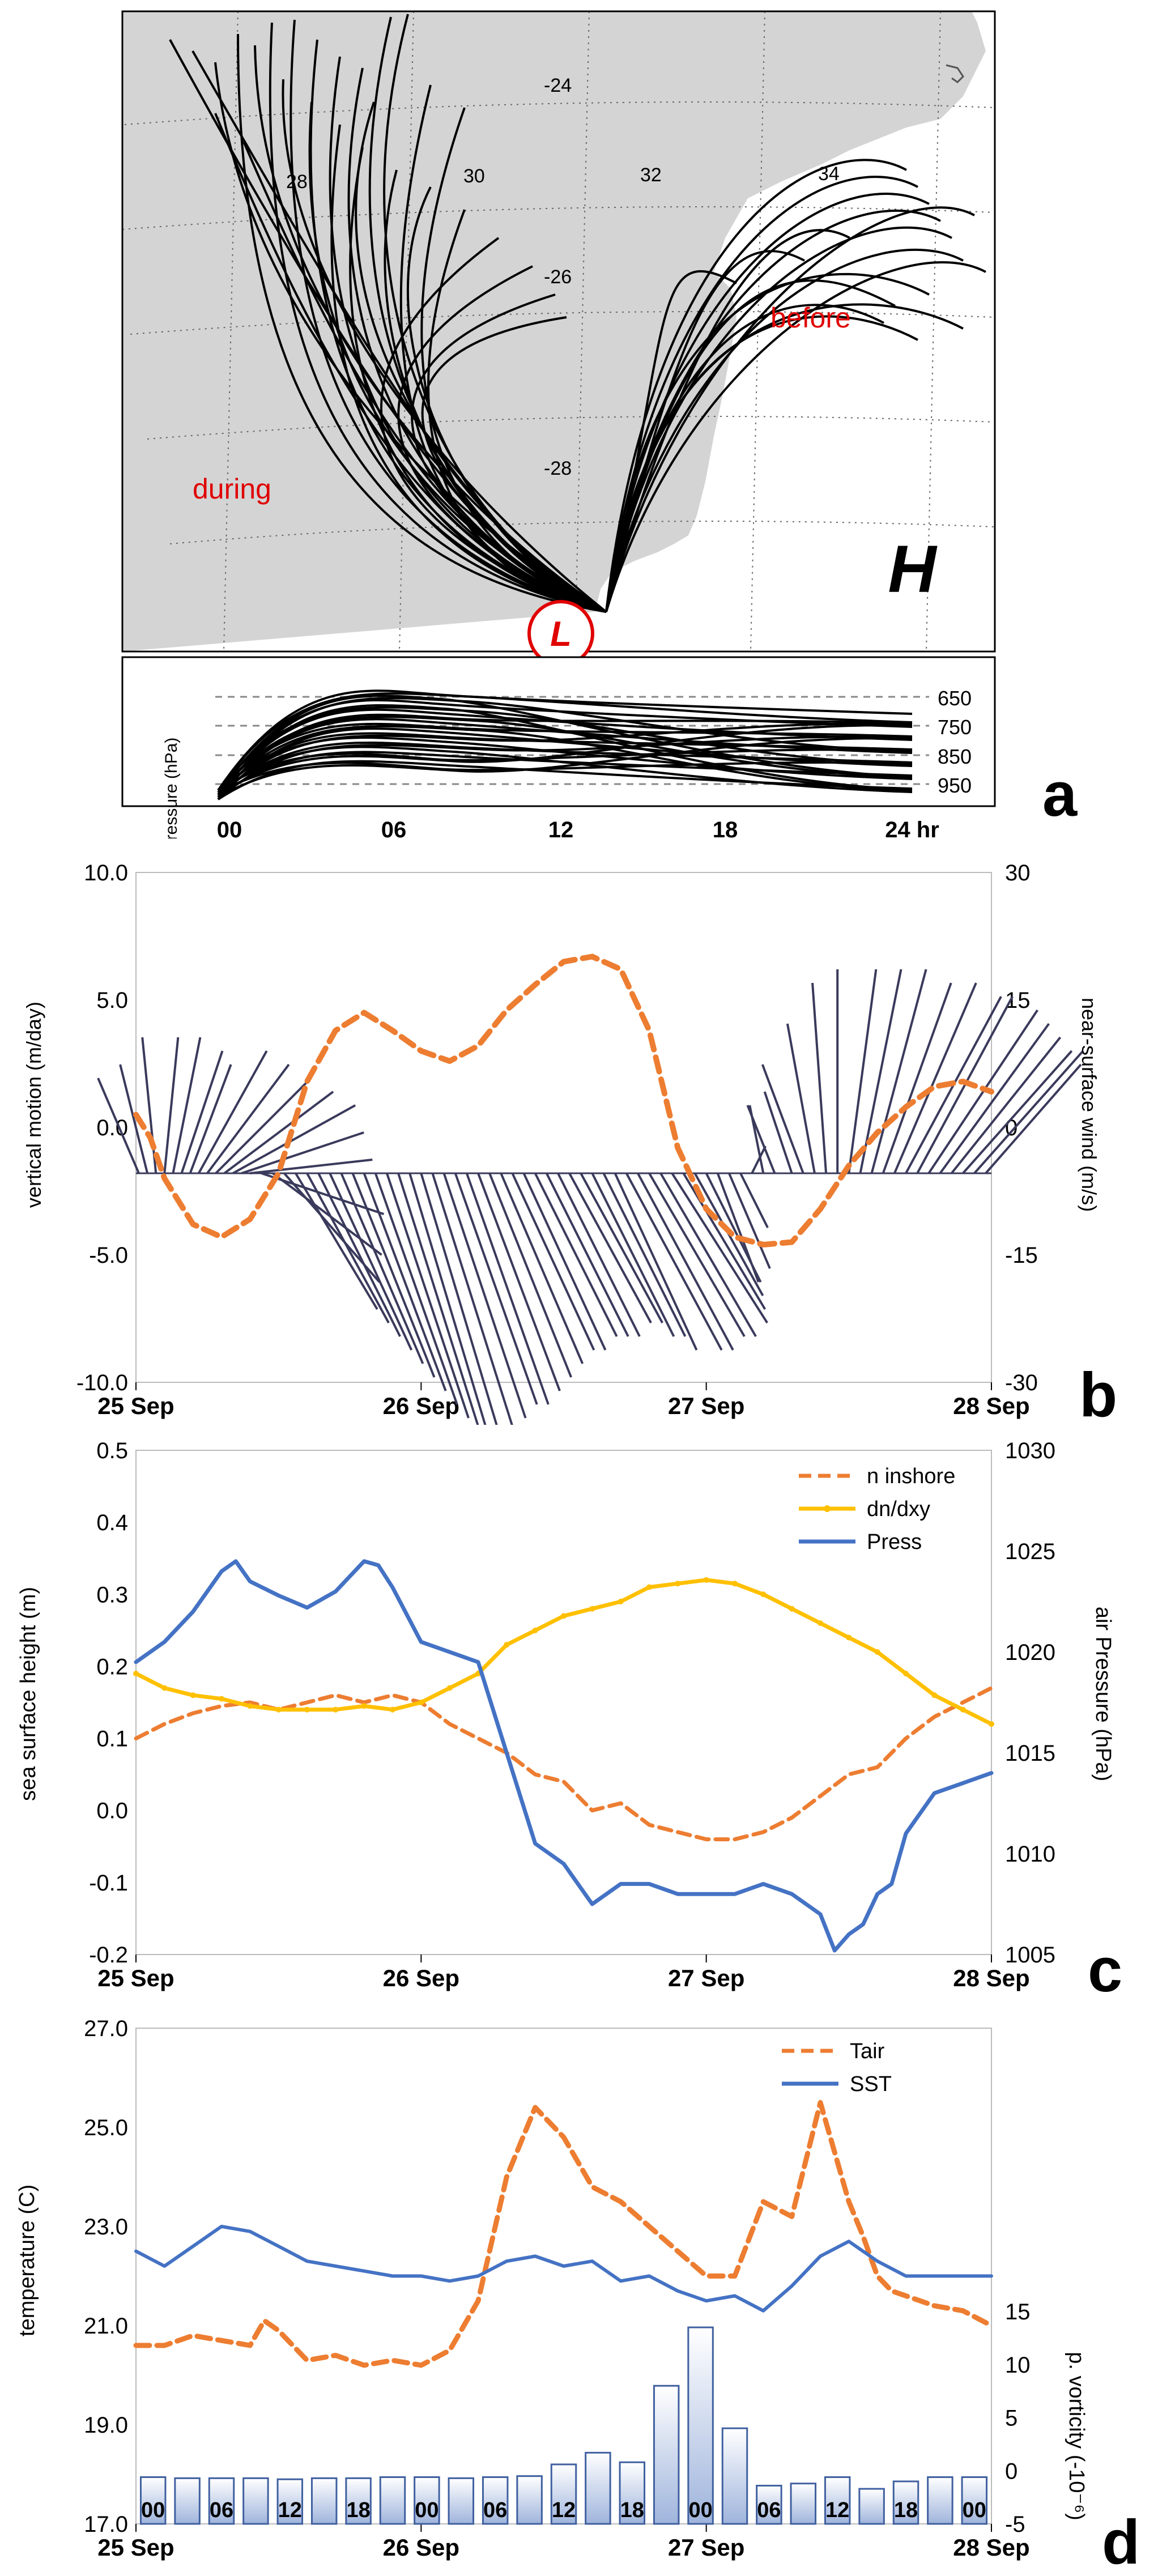 Image resolution: width=1158 pixels, height=2576 pixels. What do you see at coordinates (106, 2426) in the screenshot?
I see `y-tick-label: 19.0` at bounding box center [106, 2426].